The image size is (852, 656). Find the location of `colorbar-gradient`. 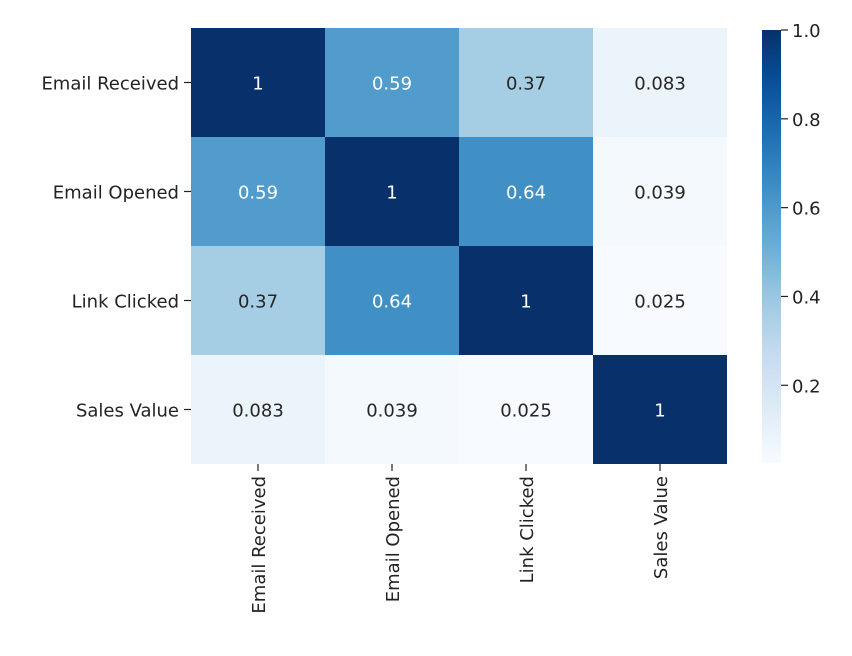

colorbar-gradient is located at coordinates (771, 246).